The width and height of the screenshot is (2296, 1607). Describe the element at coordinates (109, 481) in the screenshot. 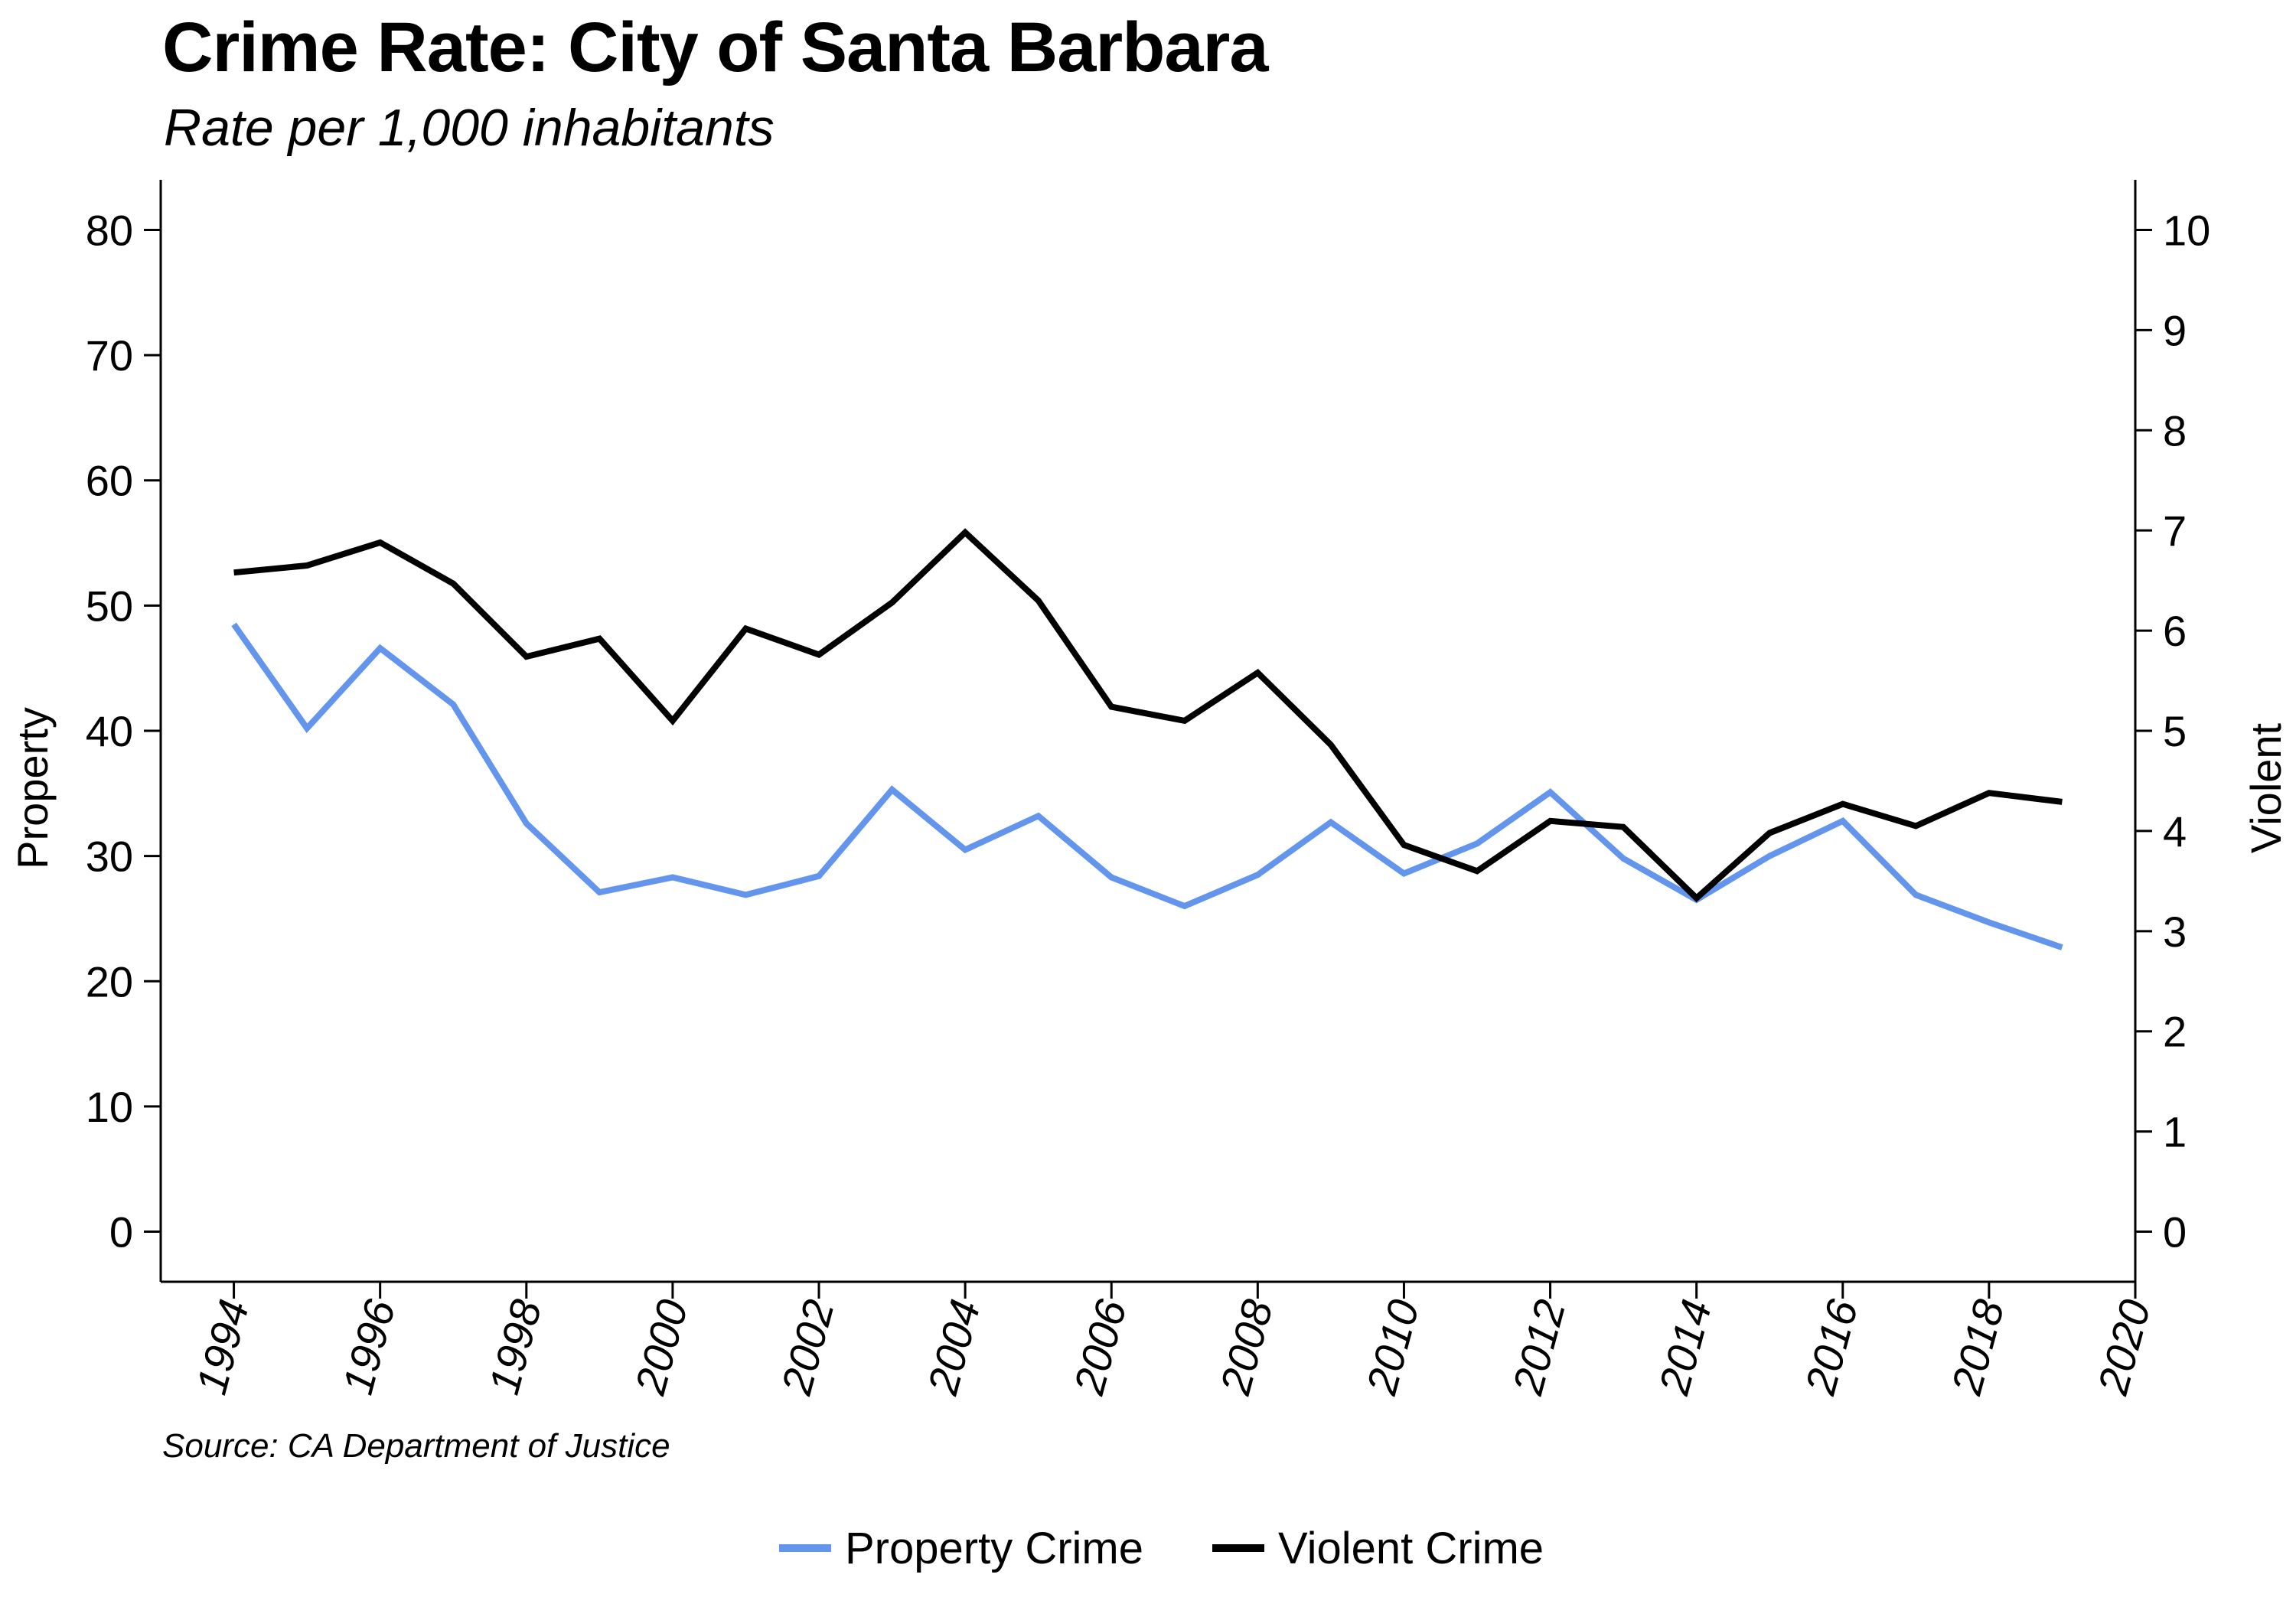

I see `y-left-tick-label: 60` at that location.